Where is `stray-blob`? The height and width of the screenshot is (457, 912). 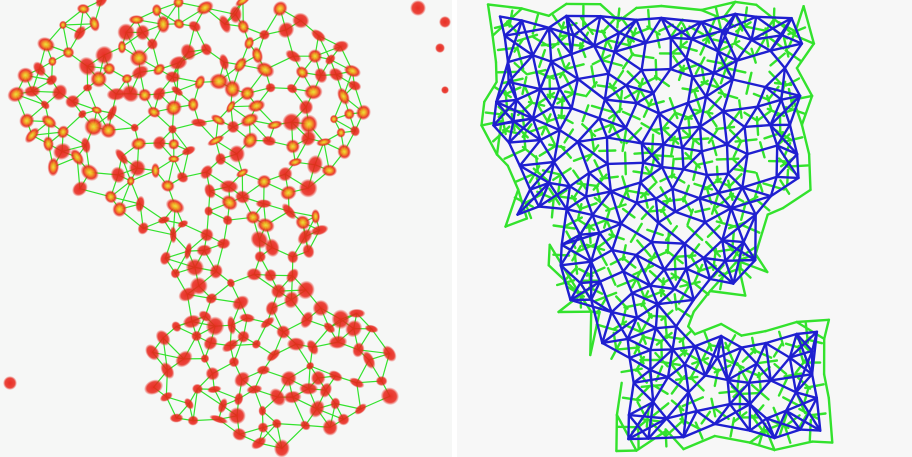 stray-blob is located at coordinates (418, 8).